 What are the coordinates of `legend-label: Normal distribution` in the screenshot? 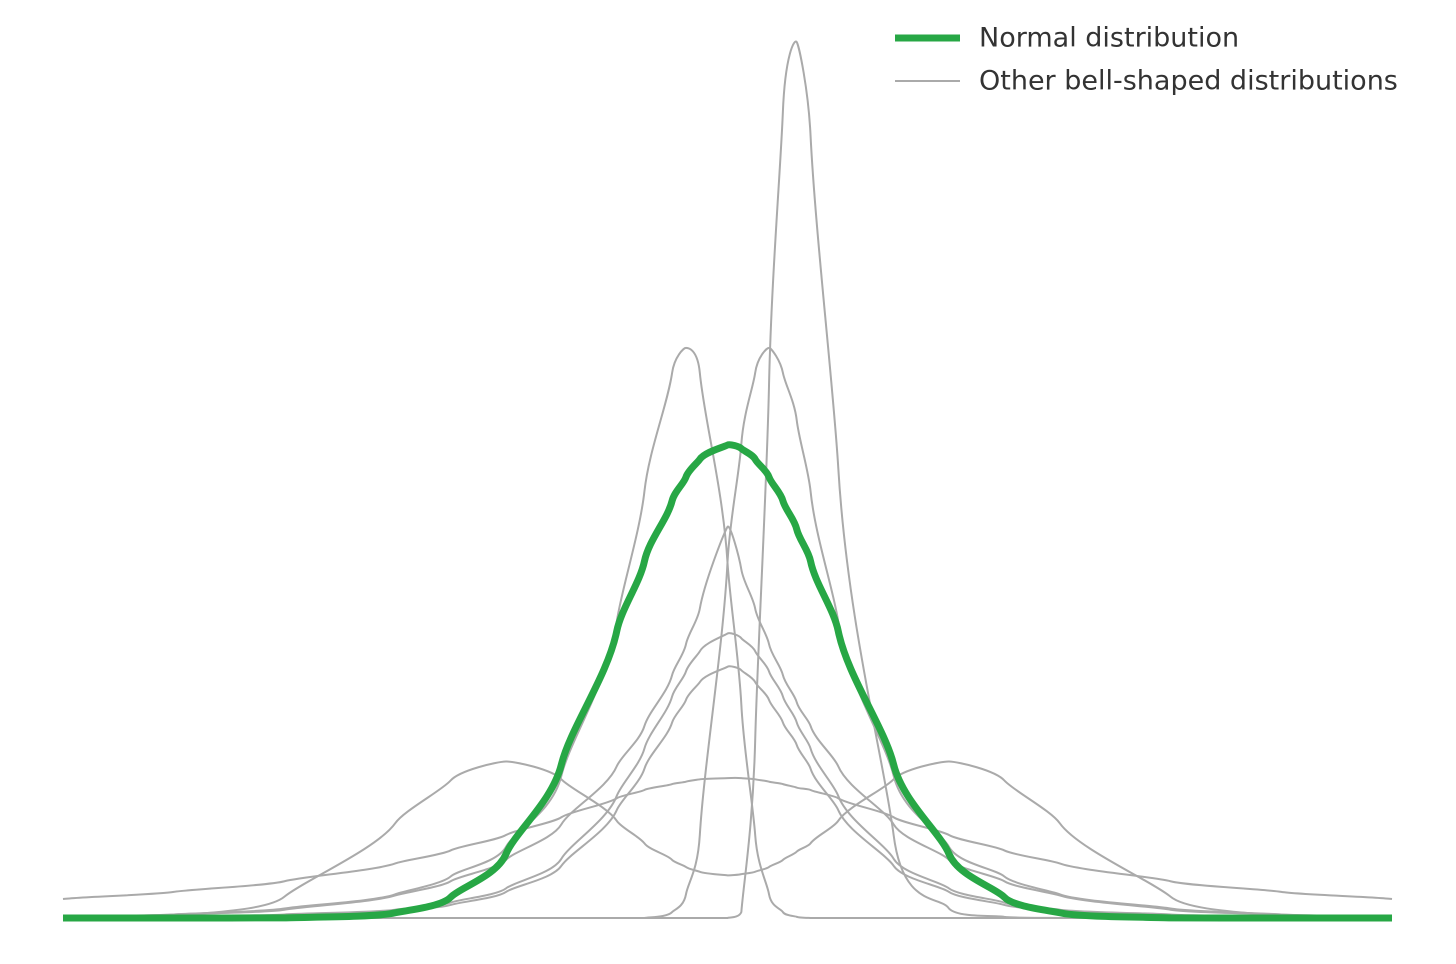 It's located at (1109, 38).